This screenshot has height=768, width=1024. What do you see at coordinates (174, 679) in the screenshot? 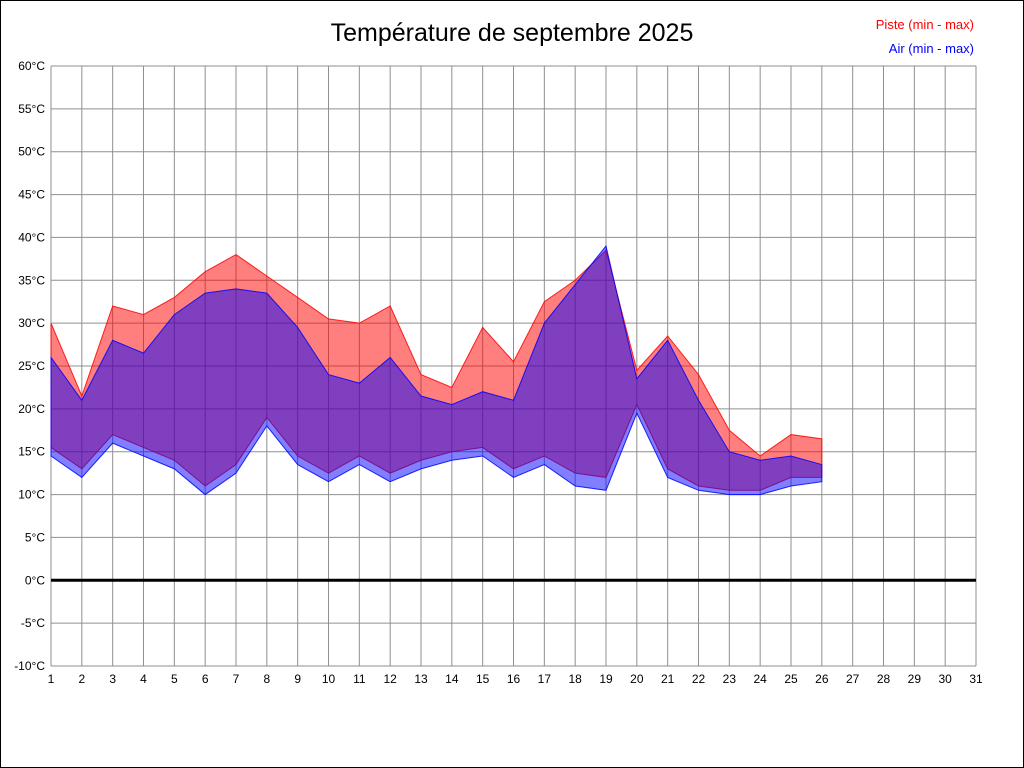
I see `x-tick-label: 5` at bounding box center [174, 679].